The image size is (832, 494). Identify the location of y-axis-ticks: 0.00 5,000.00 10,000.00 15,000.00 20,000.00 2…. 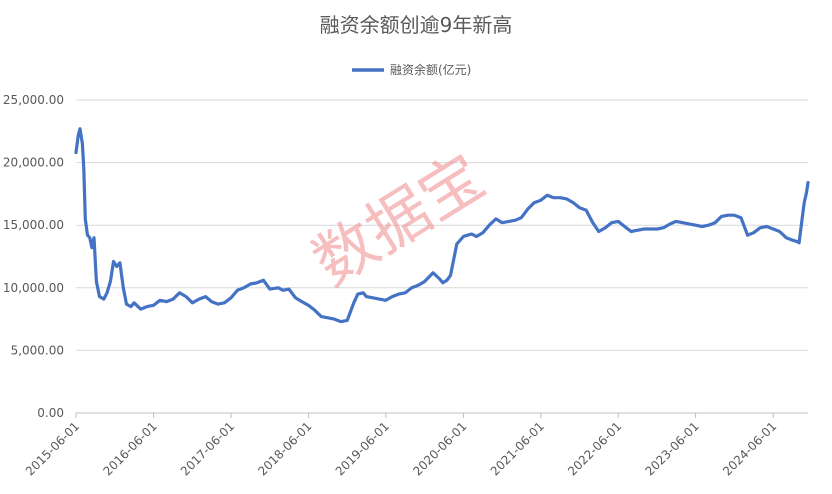
(33, 256).